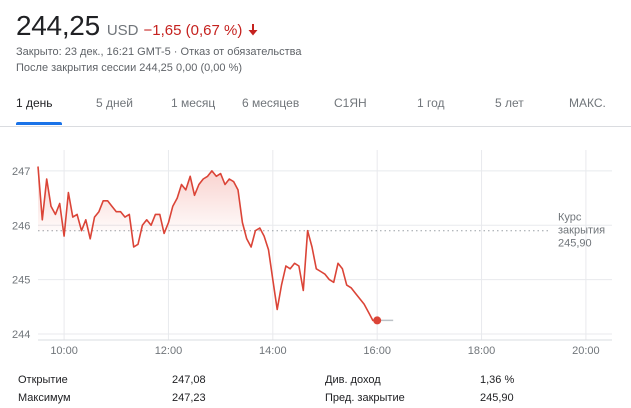 Image resolution: width=631 pixels, height=408 pixels. Describe the element at coordinates (169, 351) in the screenshot. I see `x-tick-label: 12:00` at that location.